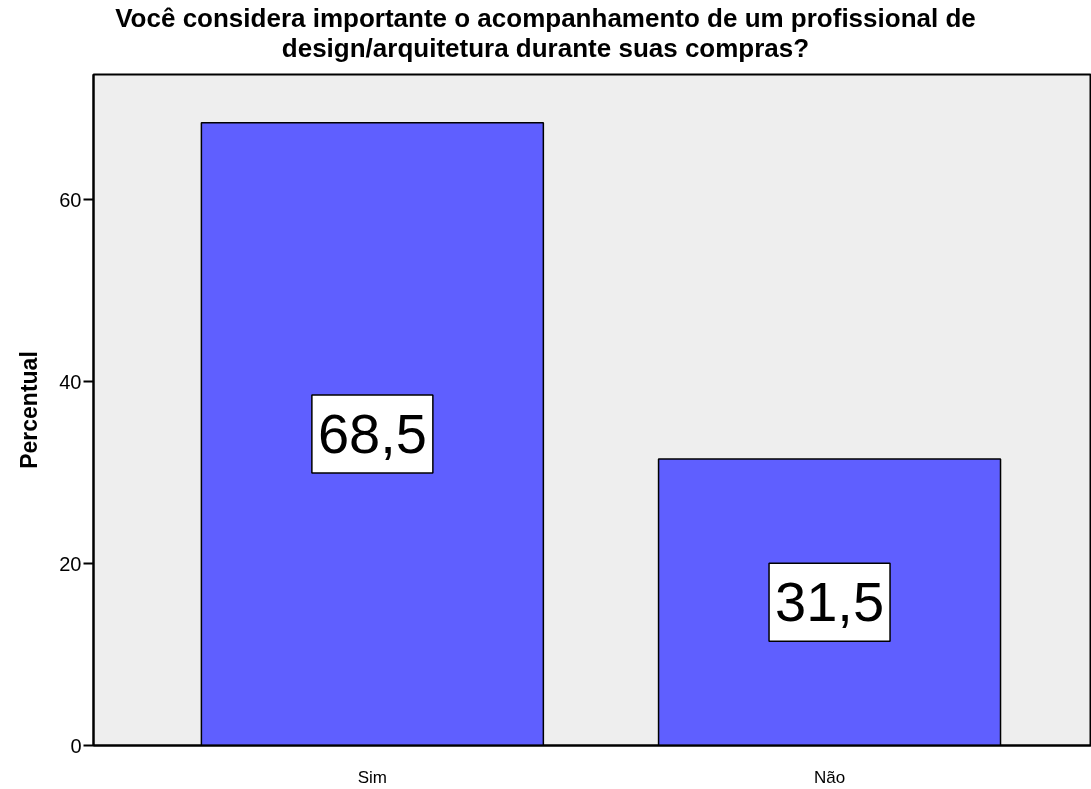 This screenshot has height=789, width=1091. I want to click on x-tick-label: Não, so click(829, 777).